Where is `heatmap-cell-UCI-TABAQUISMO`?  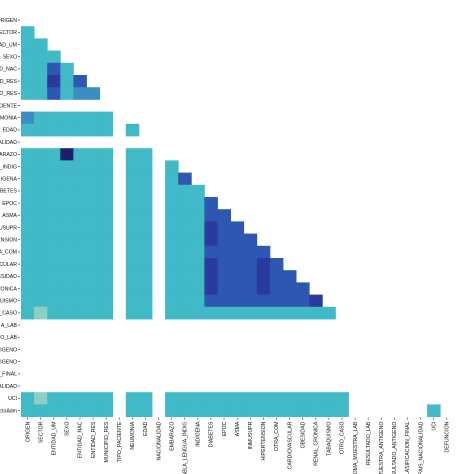
heatmap-cell-UCI-TABAQUISMO is located at coordinates (329, 398).